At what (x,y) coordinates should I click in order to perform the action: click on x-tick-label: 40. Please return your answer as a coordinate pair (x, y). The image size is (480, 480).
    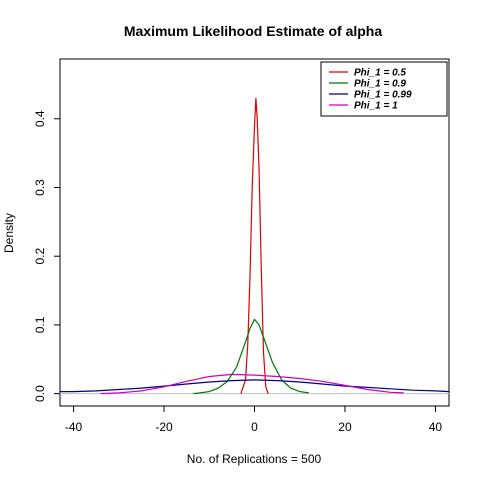
    Looking at the image, I should click on (436, 427).